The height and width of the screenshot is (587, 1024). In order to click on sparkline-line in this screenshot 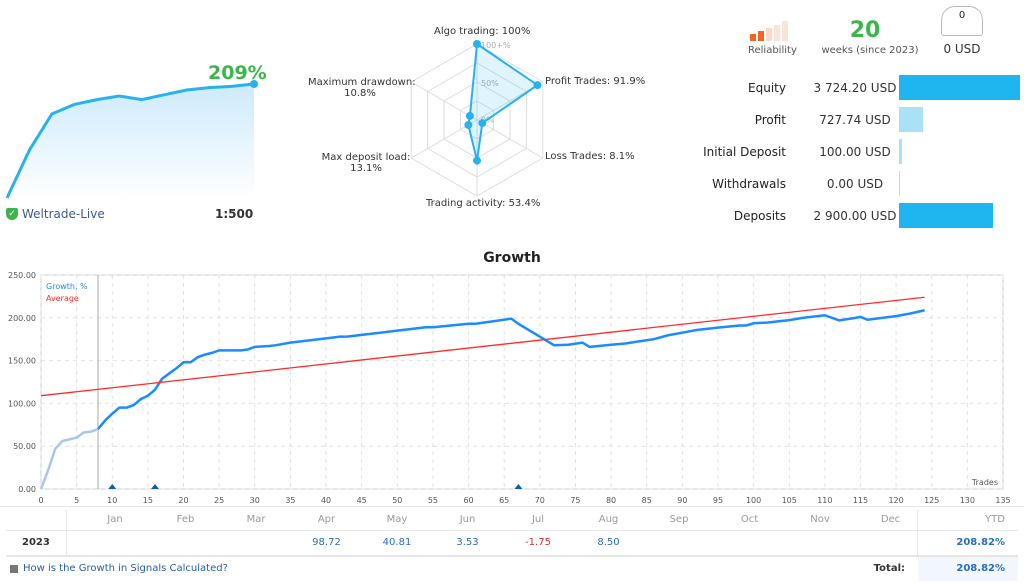, I will do `click(130, 140)`.